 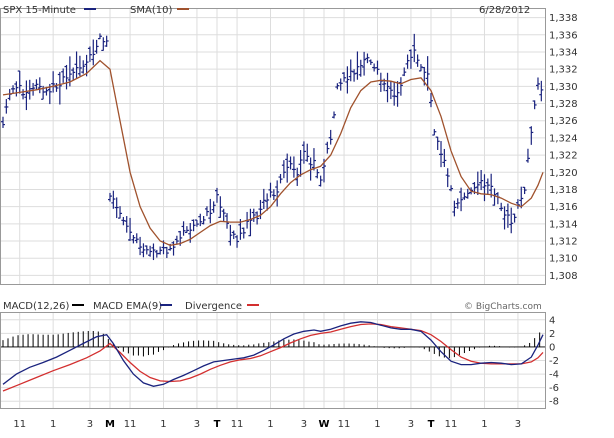 I want to click on macd-y-tick-label: 0, so click(x=552, y=347).